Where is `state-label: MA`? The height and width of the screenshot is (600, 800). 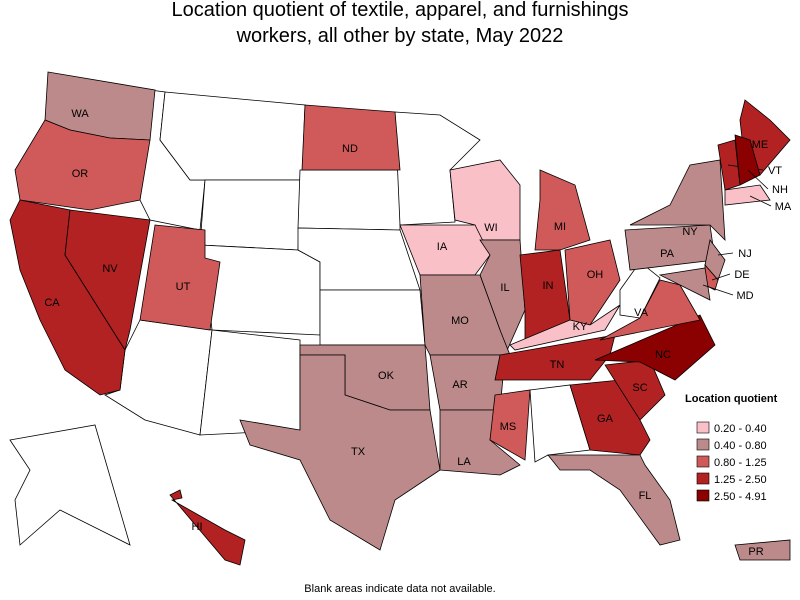
state-label: MA is located at coordinates (783, 207).